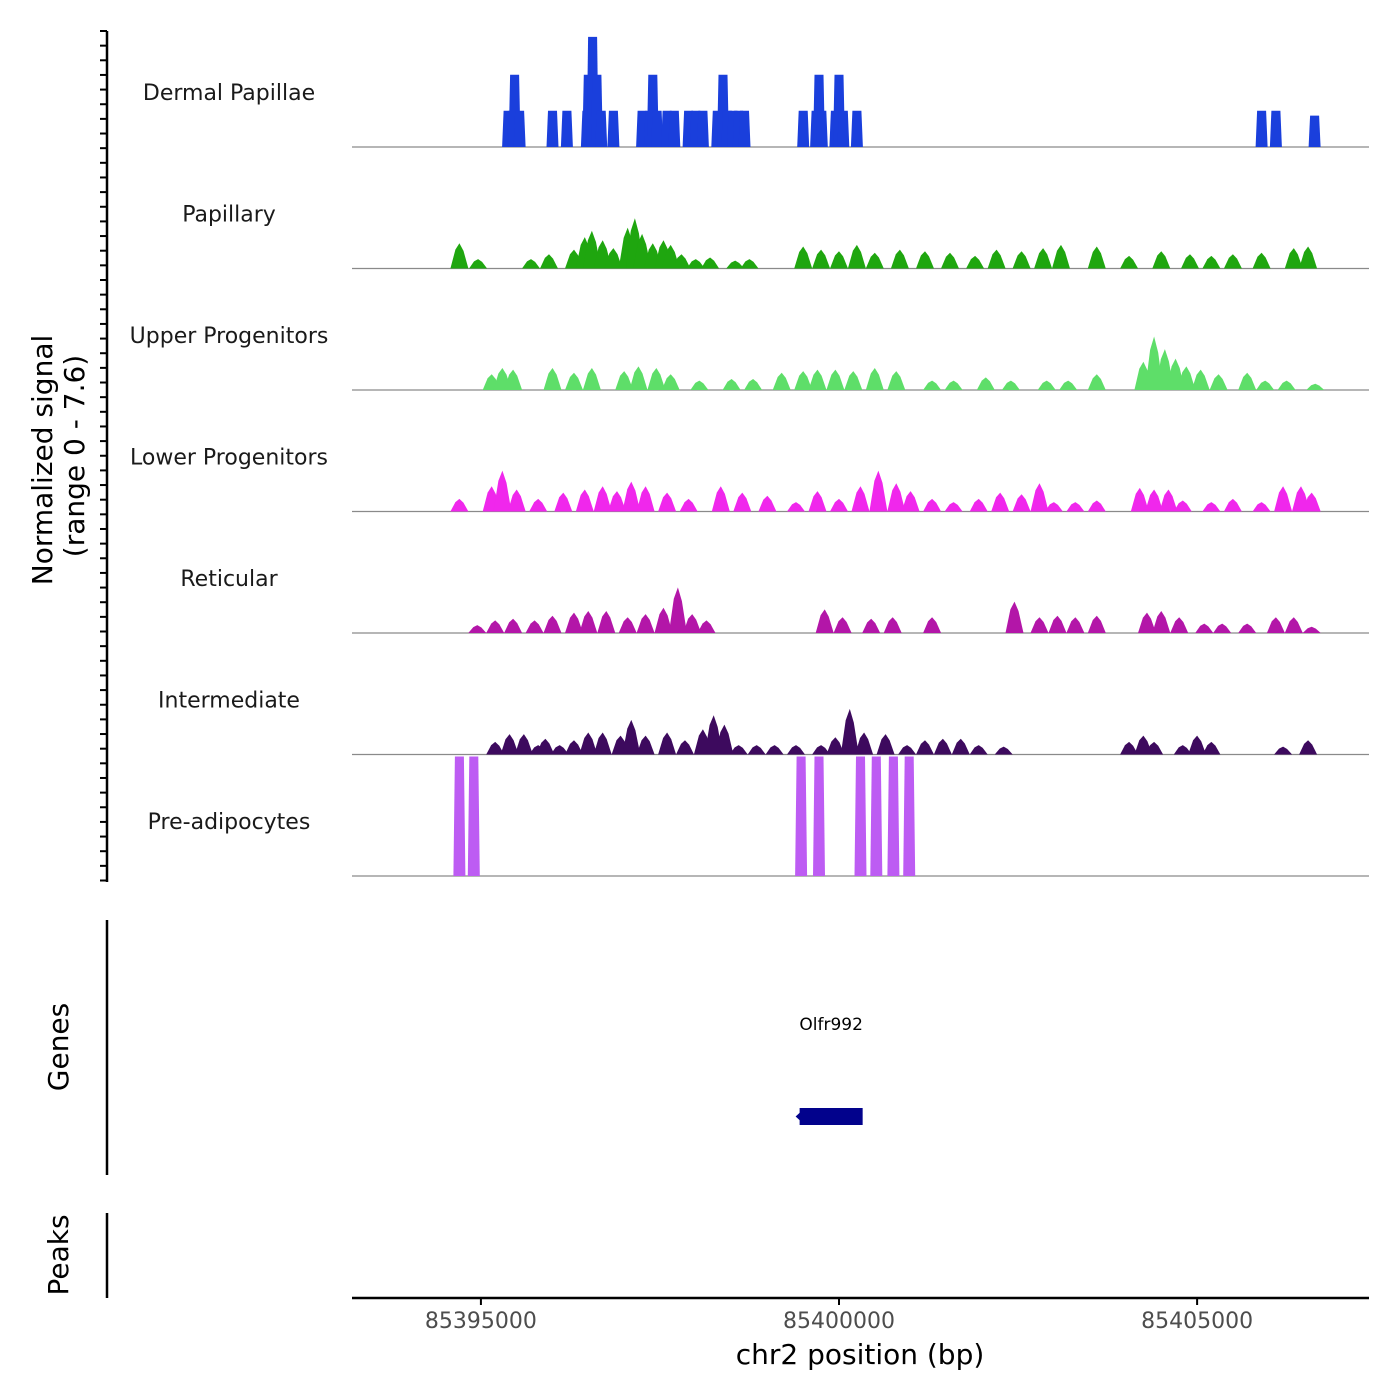 This screenshot has width=1400, height=1400. Describe the element at coordinates (860, 244) in the screenshot. I see `track-papillary` at that location.